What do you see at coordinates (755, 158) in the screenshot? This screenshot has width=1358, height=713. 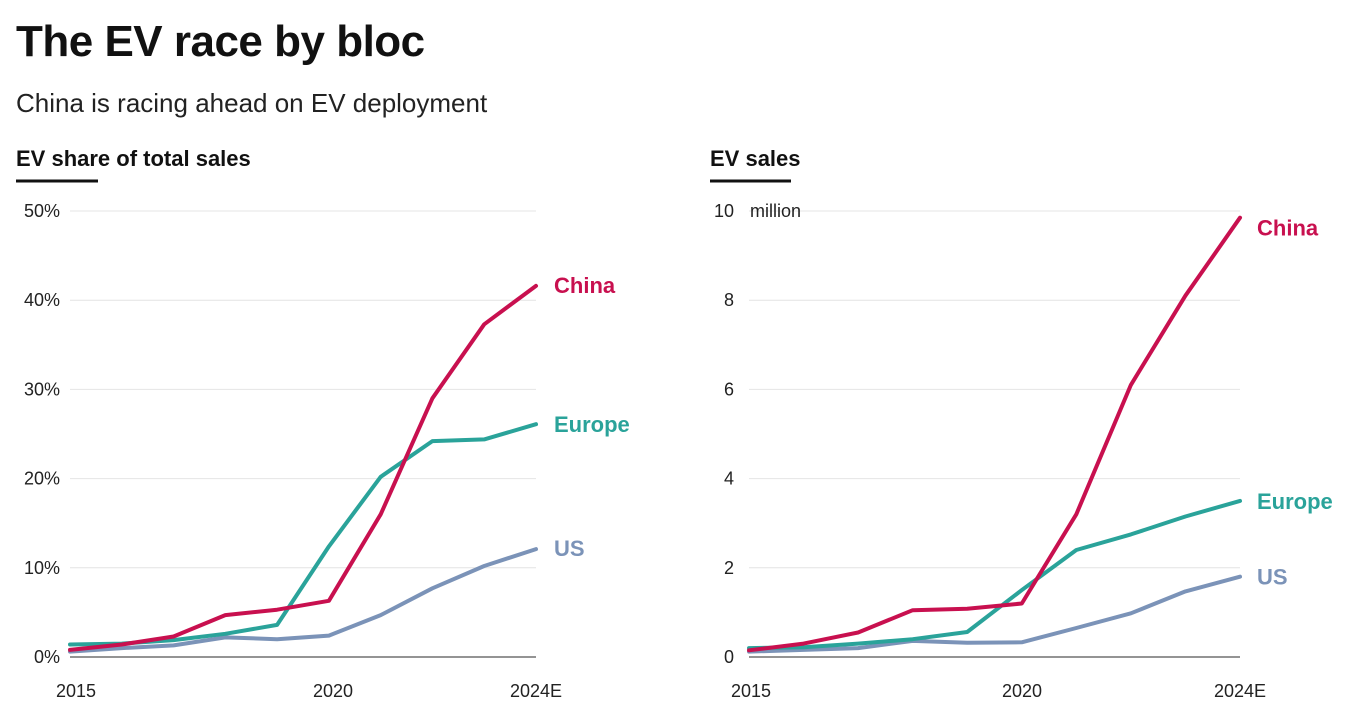 I see `chart2-title: EV sales` at bounding box center [755, 158].